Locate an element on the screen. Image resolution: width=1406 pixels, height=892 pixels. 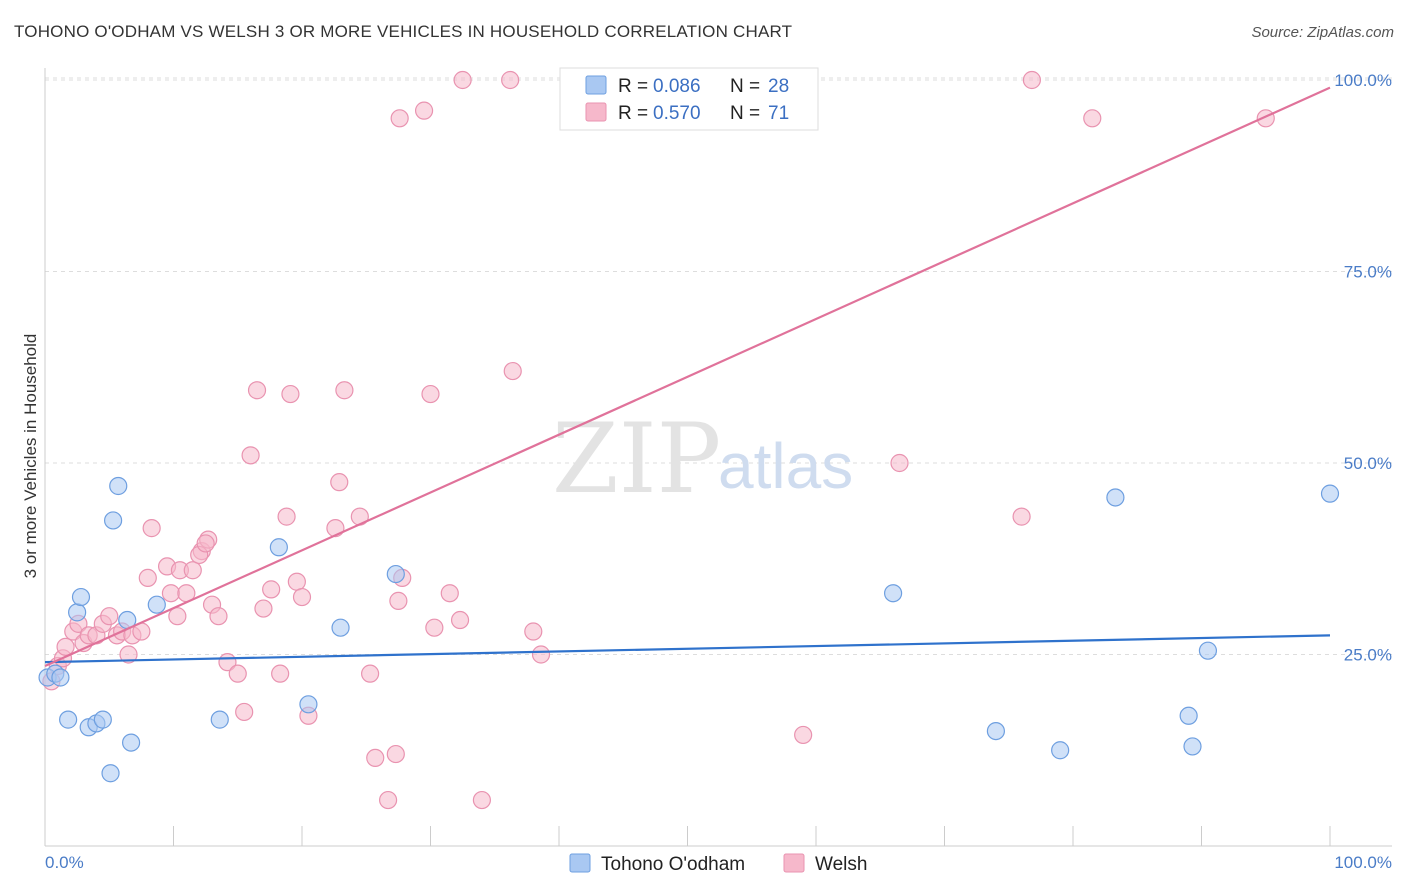
watermark-zip: ZIP is located at coordinates (636, 459).